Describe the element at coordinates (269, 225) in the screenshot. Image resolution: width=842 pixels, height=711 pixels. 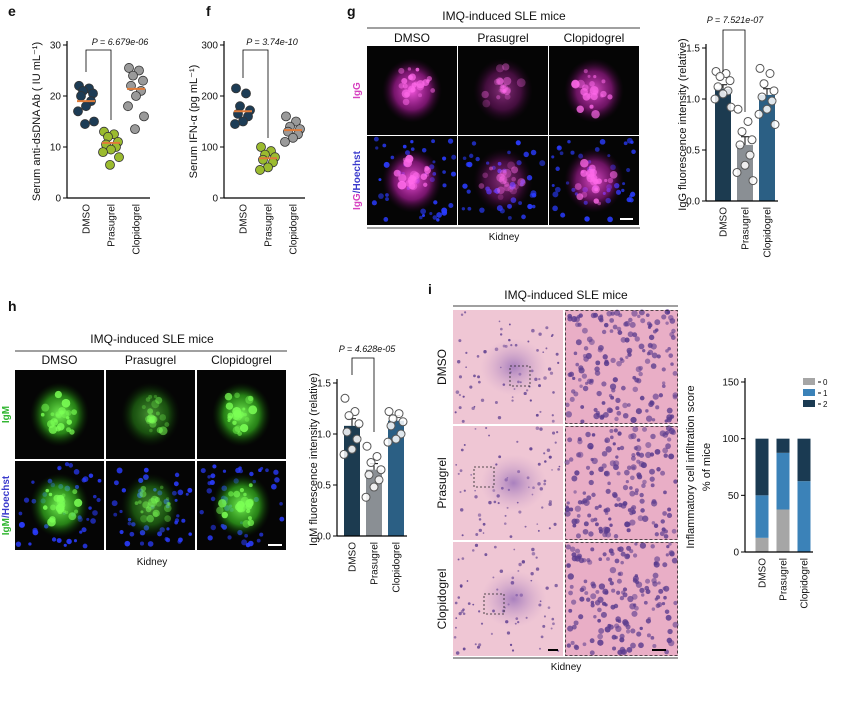
I see `x-tick-label: Prasugrel` at that location.